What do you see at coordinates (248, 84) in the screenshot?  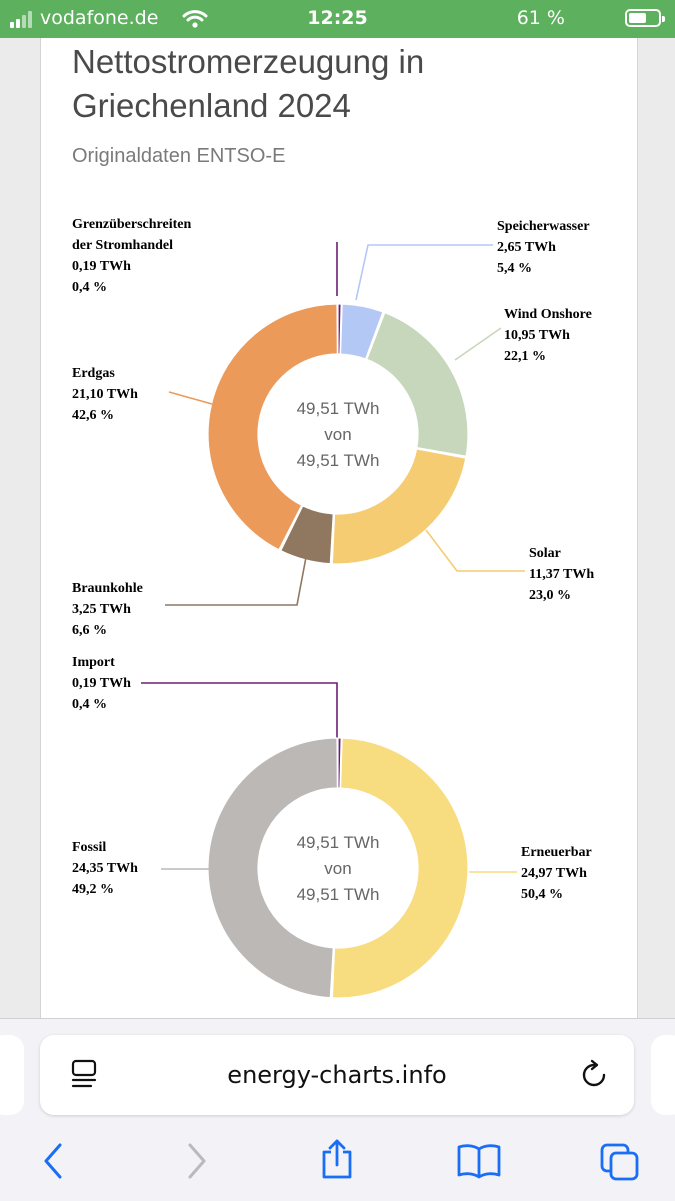 I see `page-title: Nettostromerzeugung in Griechenland 2024` at bounding box center [248, 84].